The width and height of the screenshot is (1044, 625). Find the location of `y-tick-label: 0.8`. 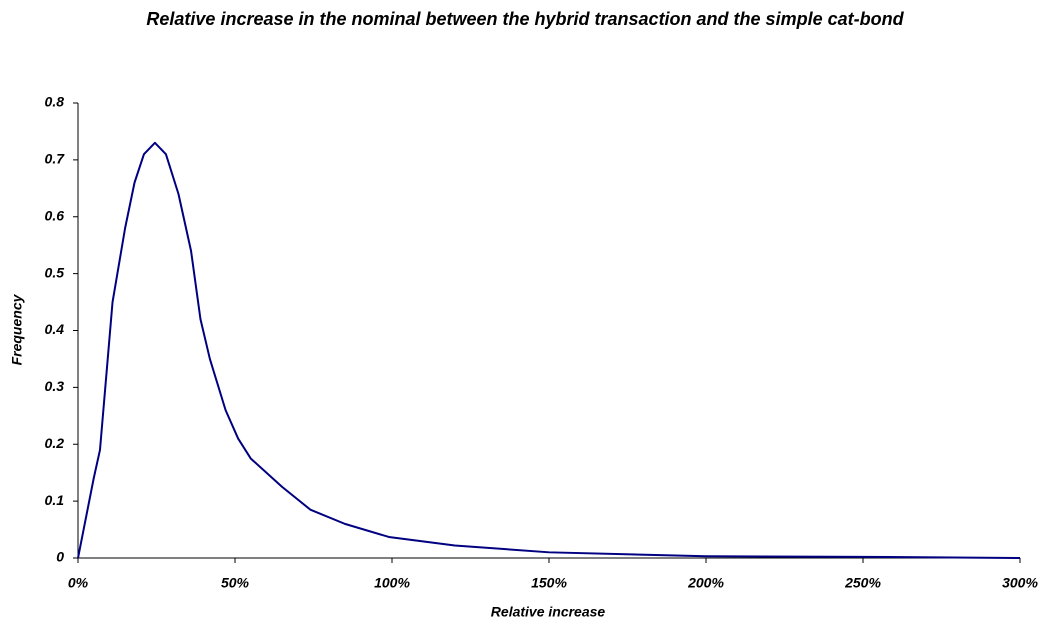

y-tick-label: 0.8 is located at coordinates (55, 102).